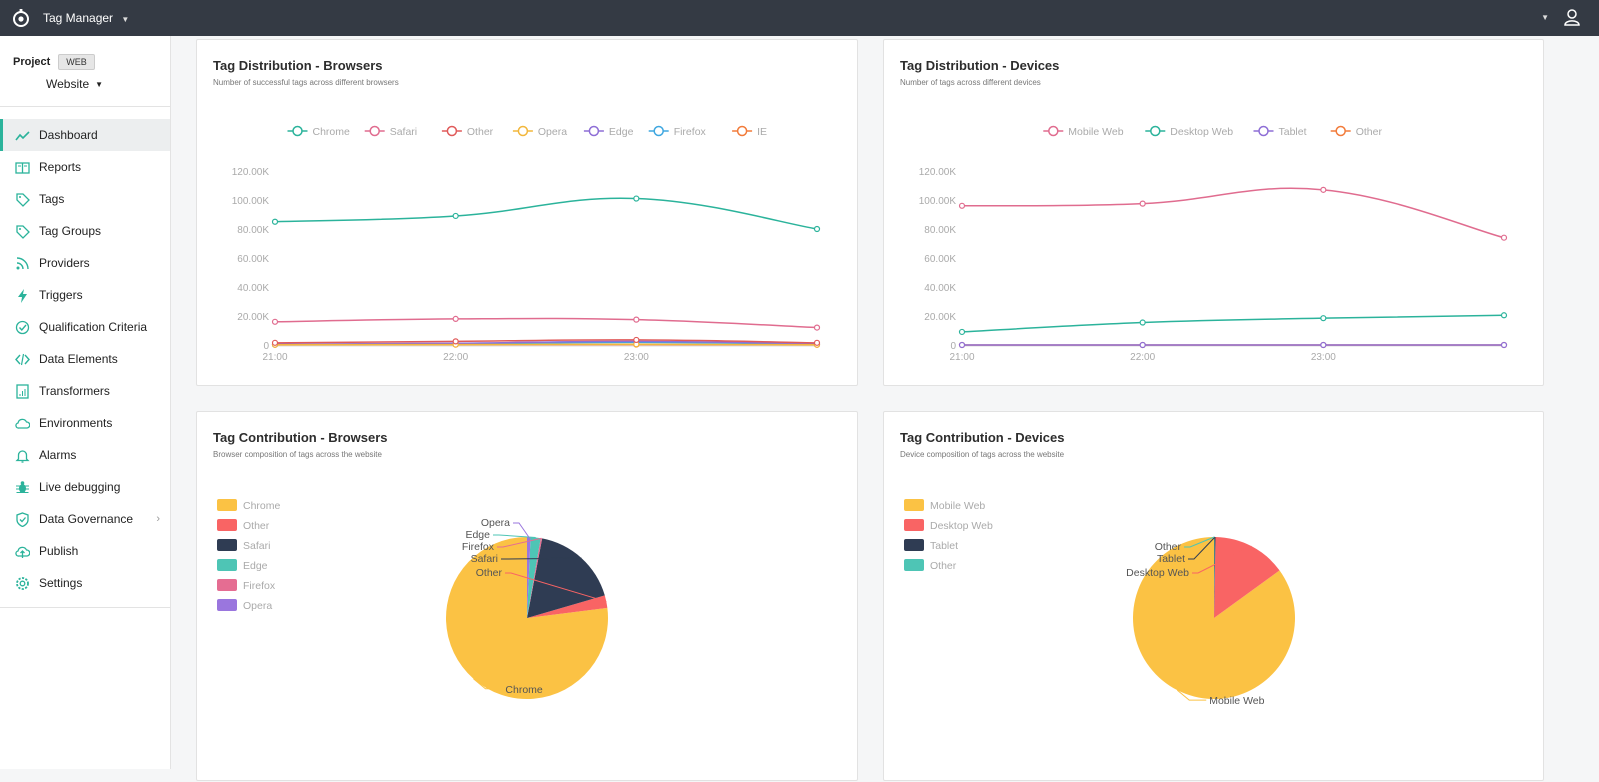 The width and height of the screenshot is (1599, 782). What do you see at coordinates (1236, 701) in the screenshot?
I see `pie-label-mobile-web: Mobile Web` at bounding box center [1236, 701].